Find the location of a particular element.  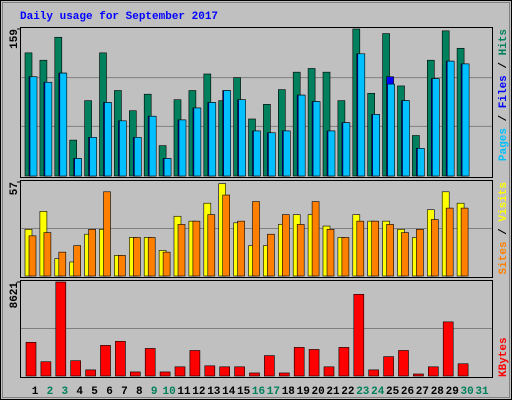

x-tick-label: 9 is located at coordinates (154, 392).